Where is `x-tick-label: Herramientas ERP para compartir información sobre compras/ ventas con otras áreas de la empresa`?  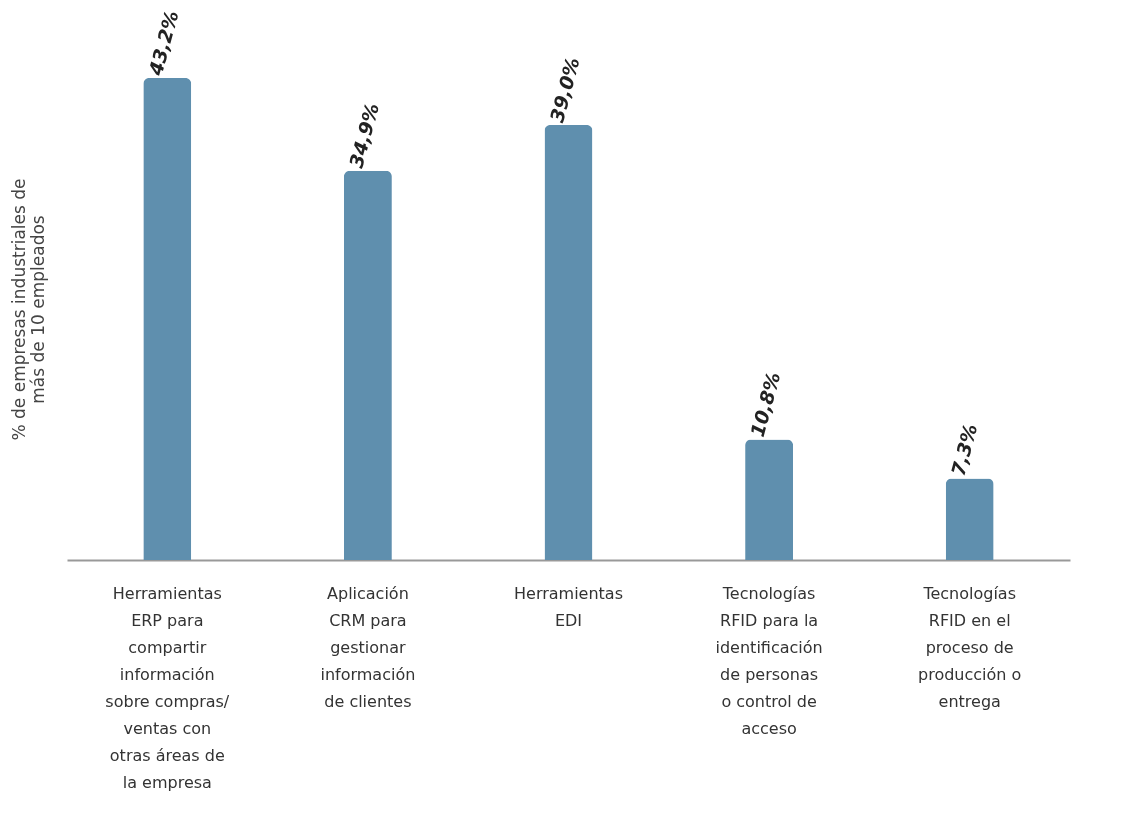
x-tick-label: Herramientas ERP para compartir información sobre compras/ ventas con otras áreas de la empresa is located at coordinates (167, 687).